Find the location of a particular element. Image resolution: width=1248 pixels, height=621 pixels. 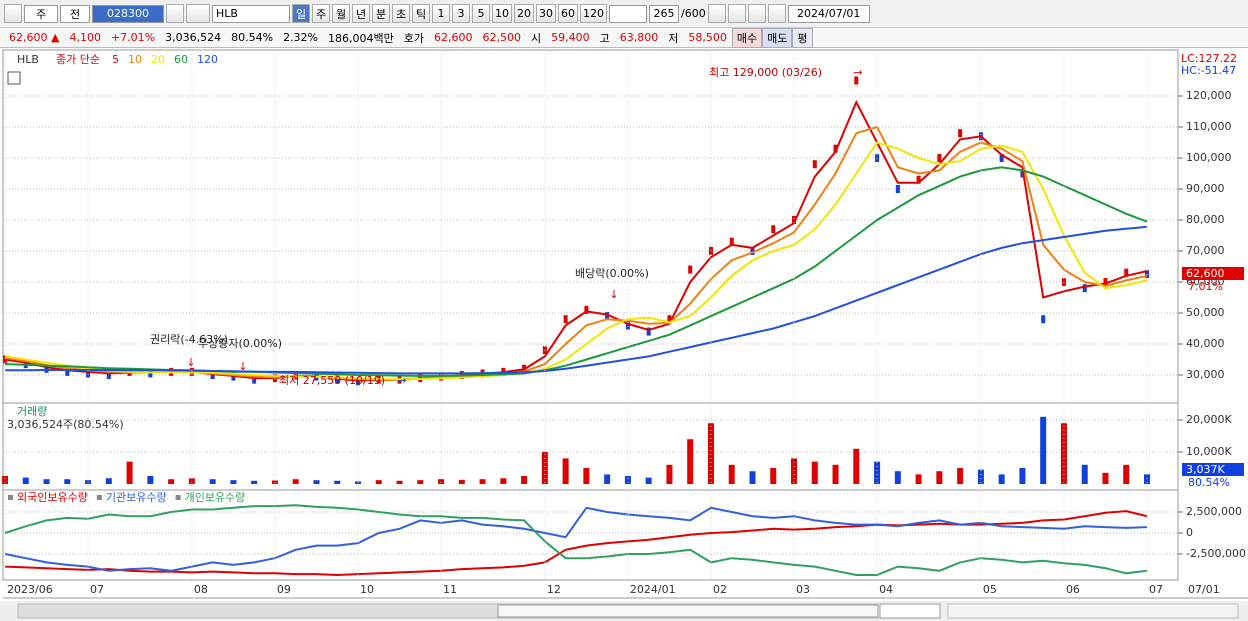

period-button: 분 is located at coordinates (381, 13).